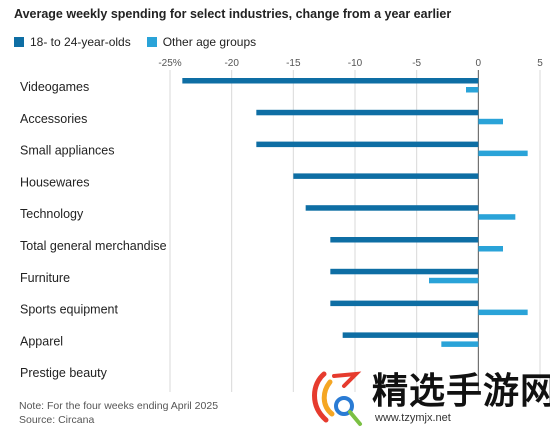 The height and width of the screenshot is (433, 550). I want to click on legend-item-young: 18- to 24-year-olds, so click(72, 42).